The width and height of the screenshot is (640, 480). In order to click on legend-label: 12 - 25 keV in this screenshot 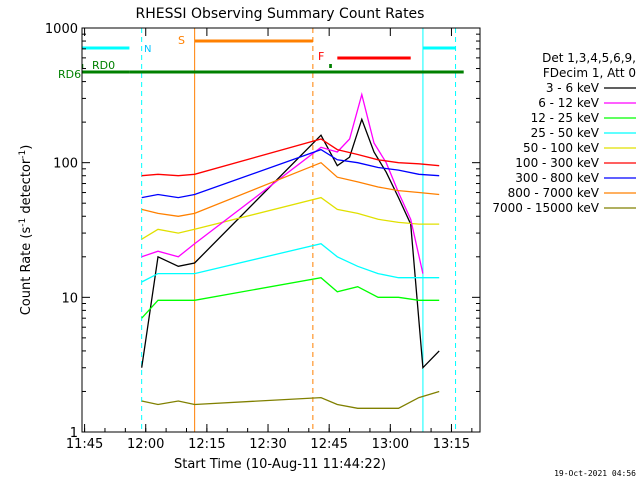, I will do `click(565, 118)`.